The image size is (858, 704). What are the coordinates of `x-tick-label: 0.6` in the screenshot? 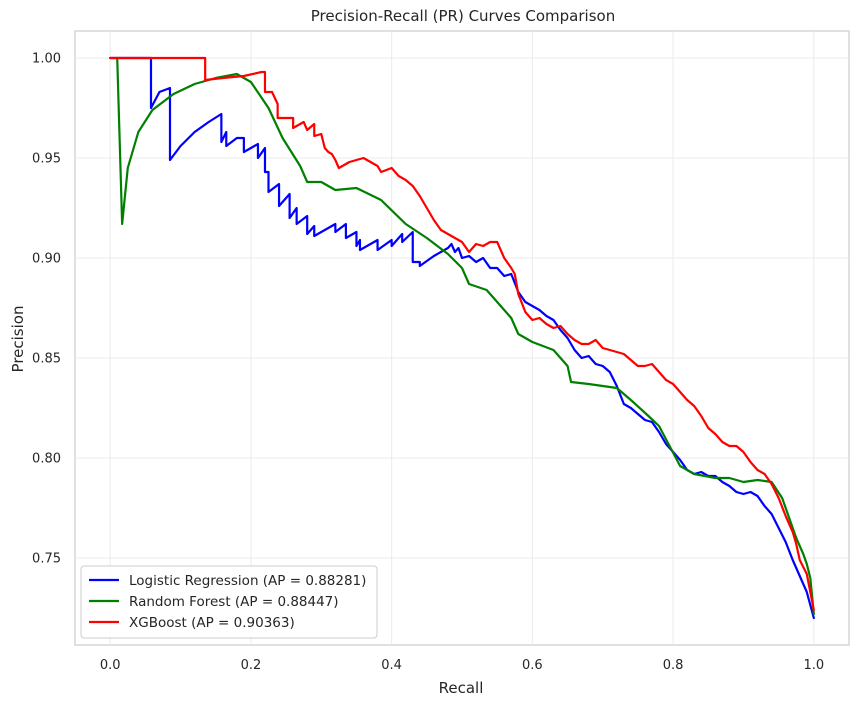 It's located at (532, 665).